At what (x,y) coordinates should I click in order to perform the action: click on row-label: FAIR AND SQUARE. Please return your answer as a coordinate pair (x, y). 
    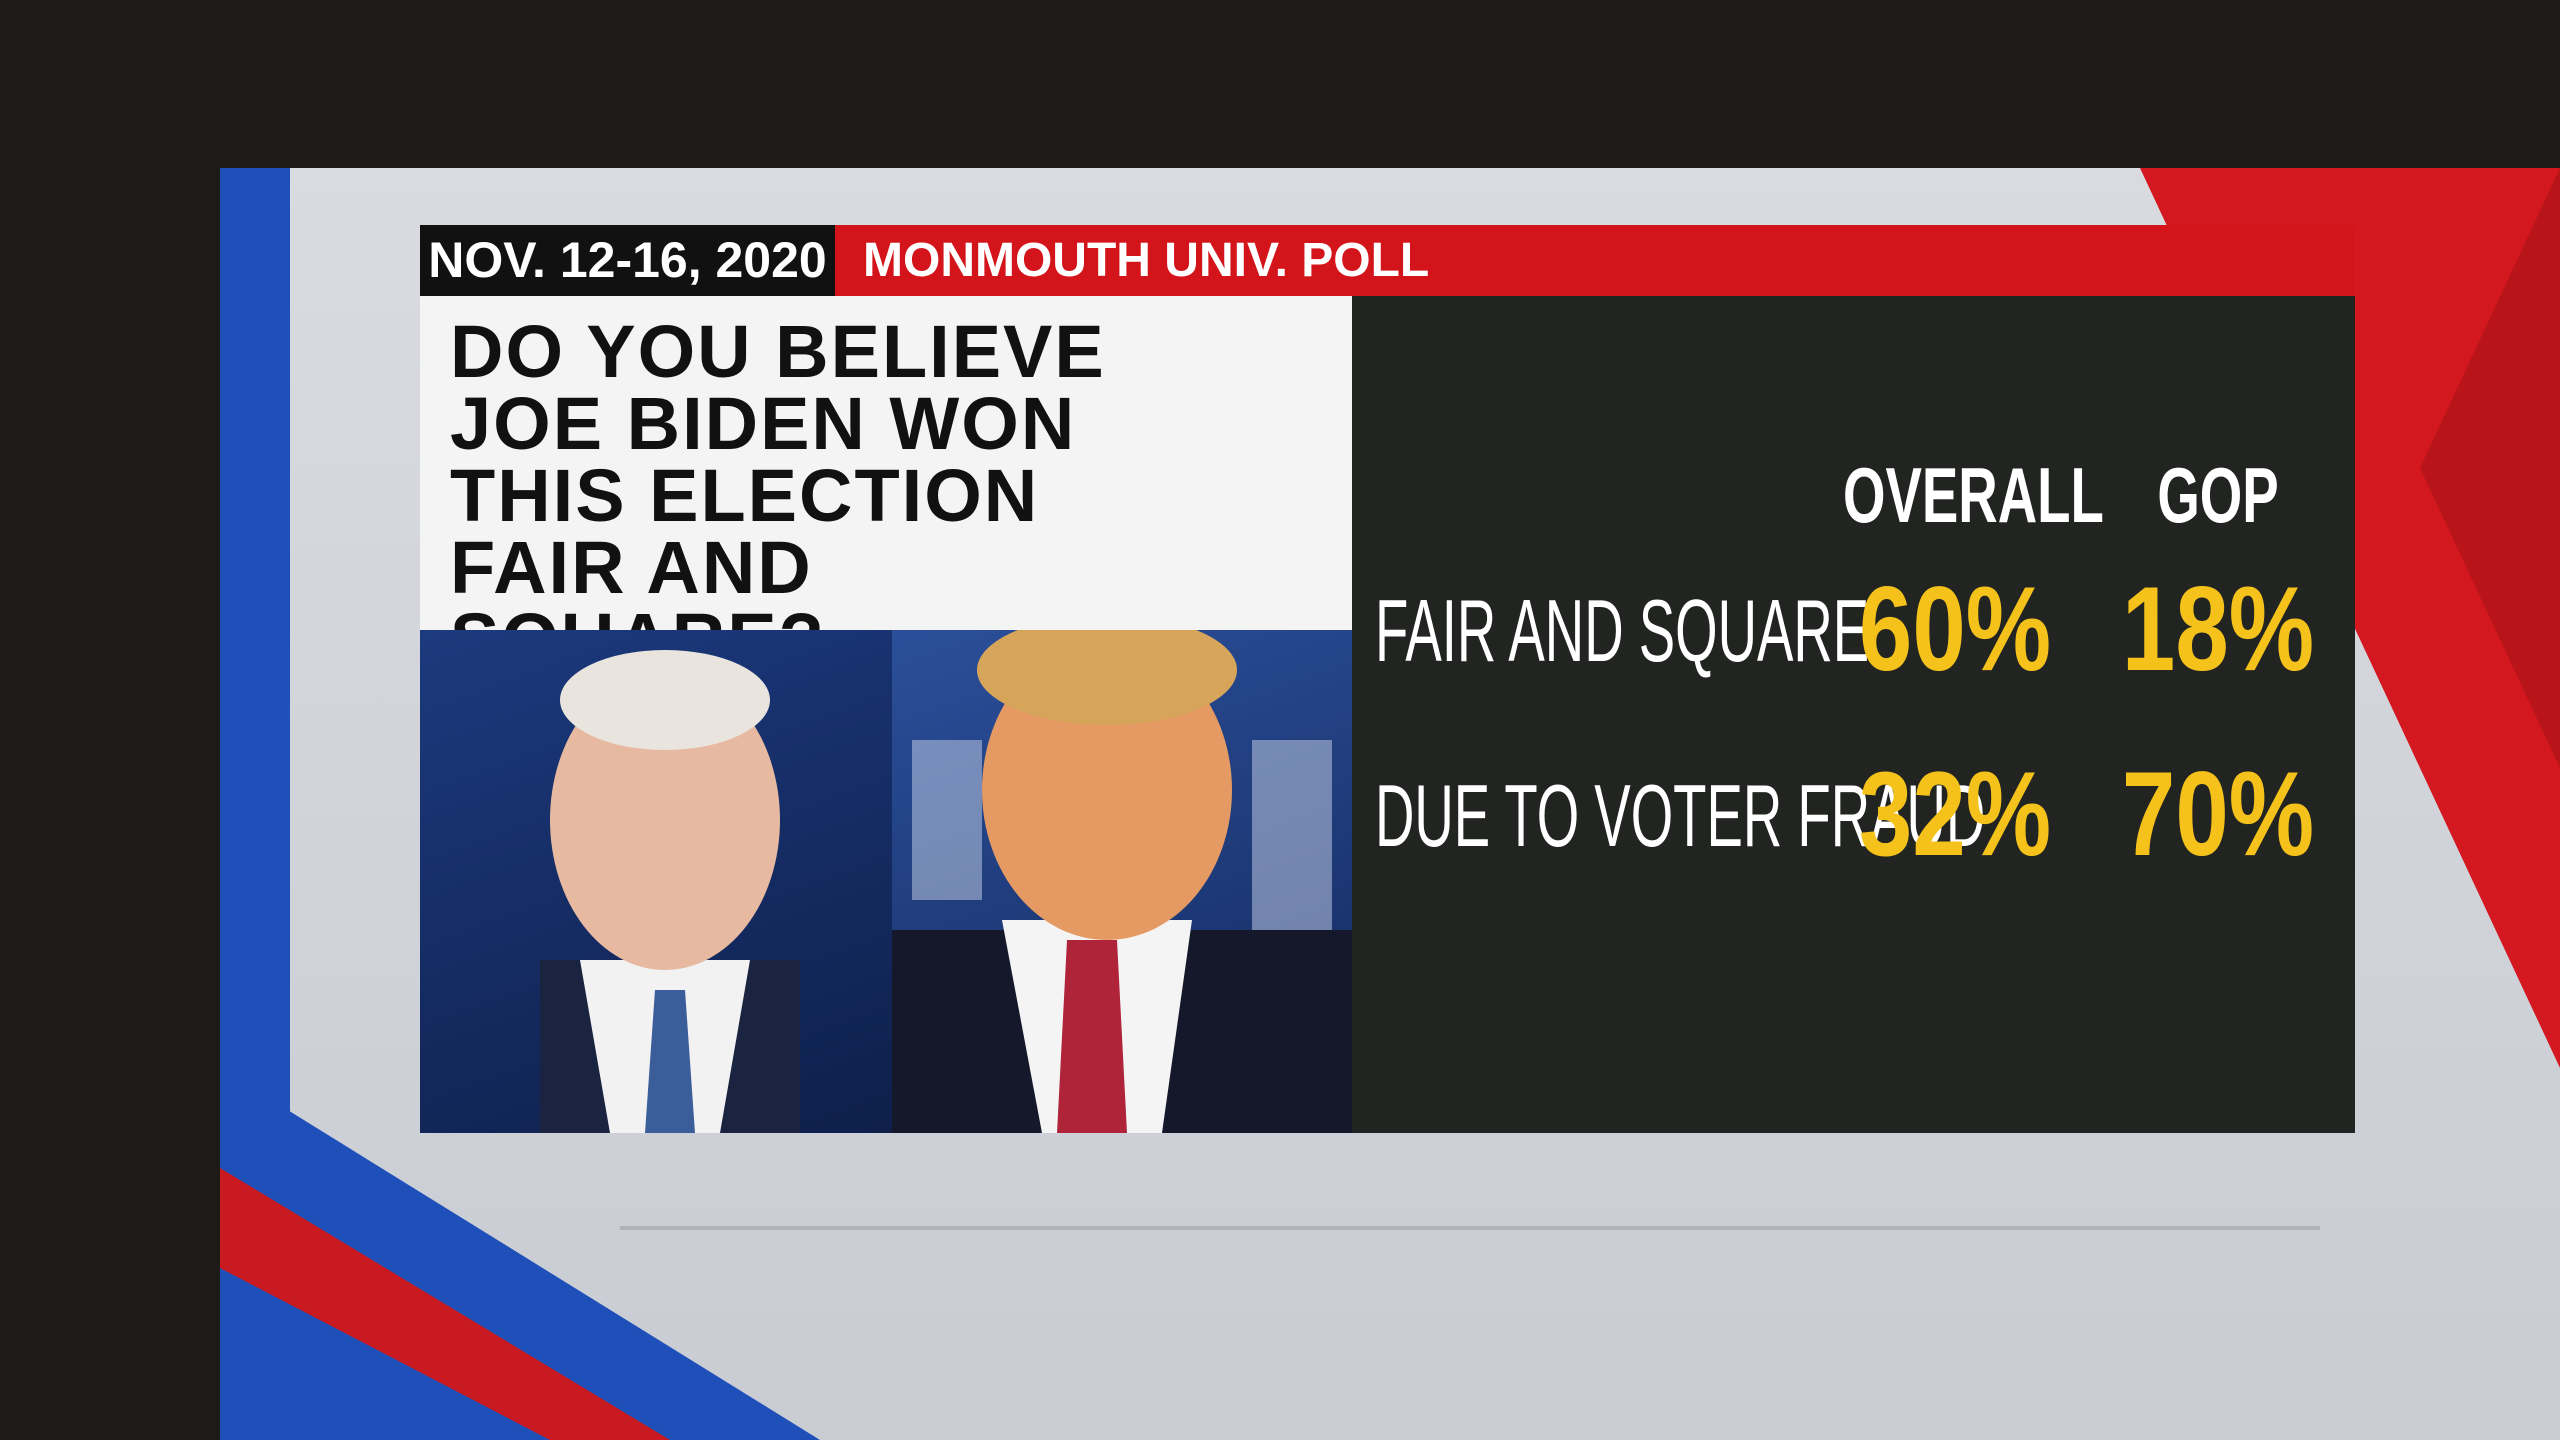
    Looking at the image, I should click on (1622, 630).